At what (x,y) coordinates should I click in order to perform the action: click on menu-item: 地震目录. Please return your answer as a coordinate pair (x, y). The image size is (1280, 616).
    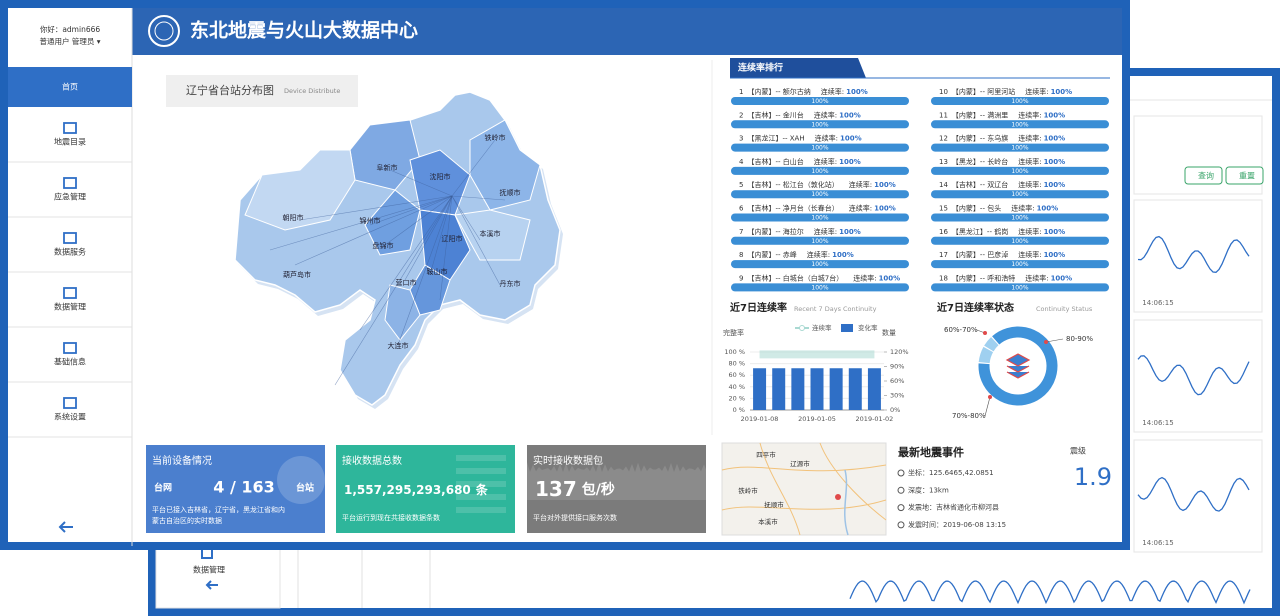
    Looking at the image, I should click on (70, 142).